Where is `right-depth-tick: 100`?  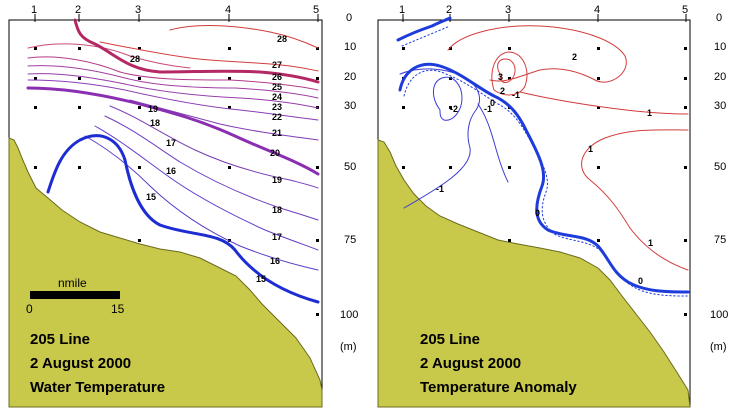
right-depth-tick: 100 is located at coordinates (719, 315).